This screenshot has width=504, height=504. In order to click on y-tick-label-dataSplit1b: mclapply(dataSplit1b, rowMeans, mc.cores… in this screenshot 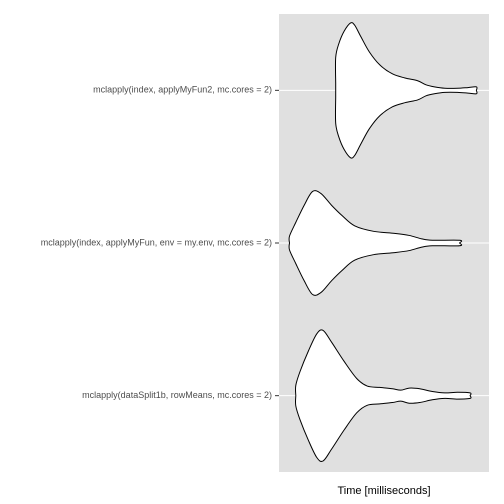, I will do `click(177, 395)`.